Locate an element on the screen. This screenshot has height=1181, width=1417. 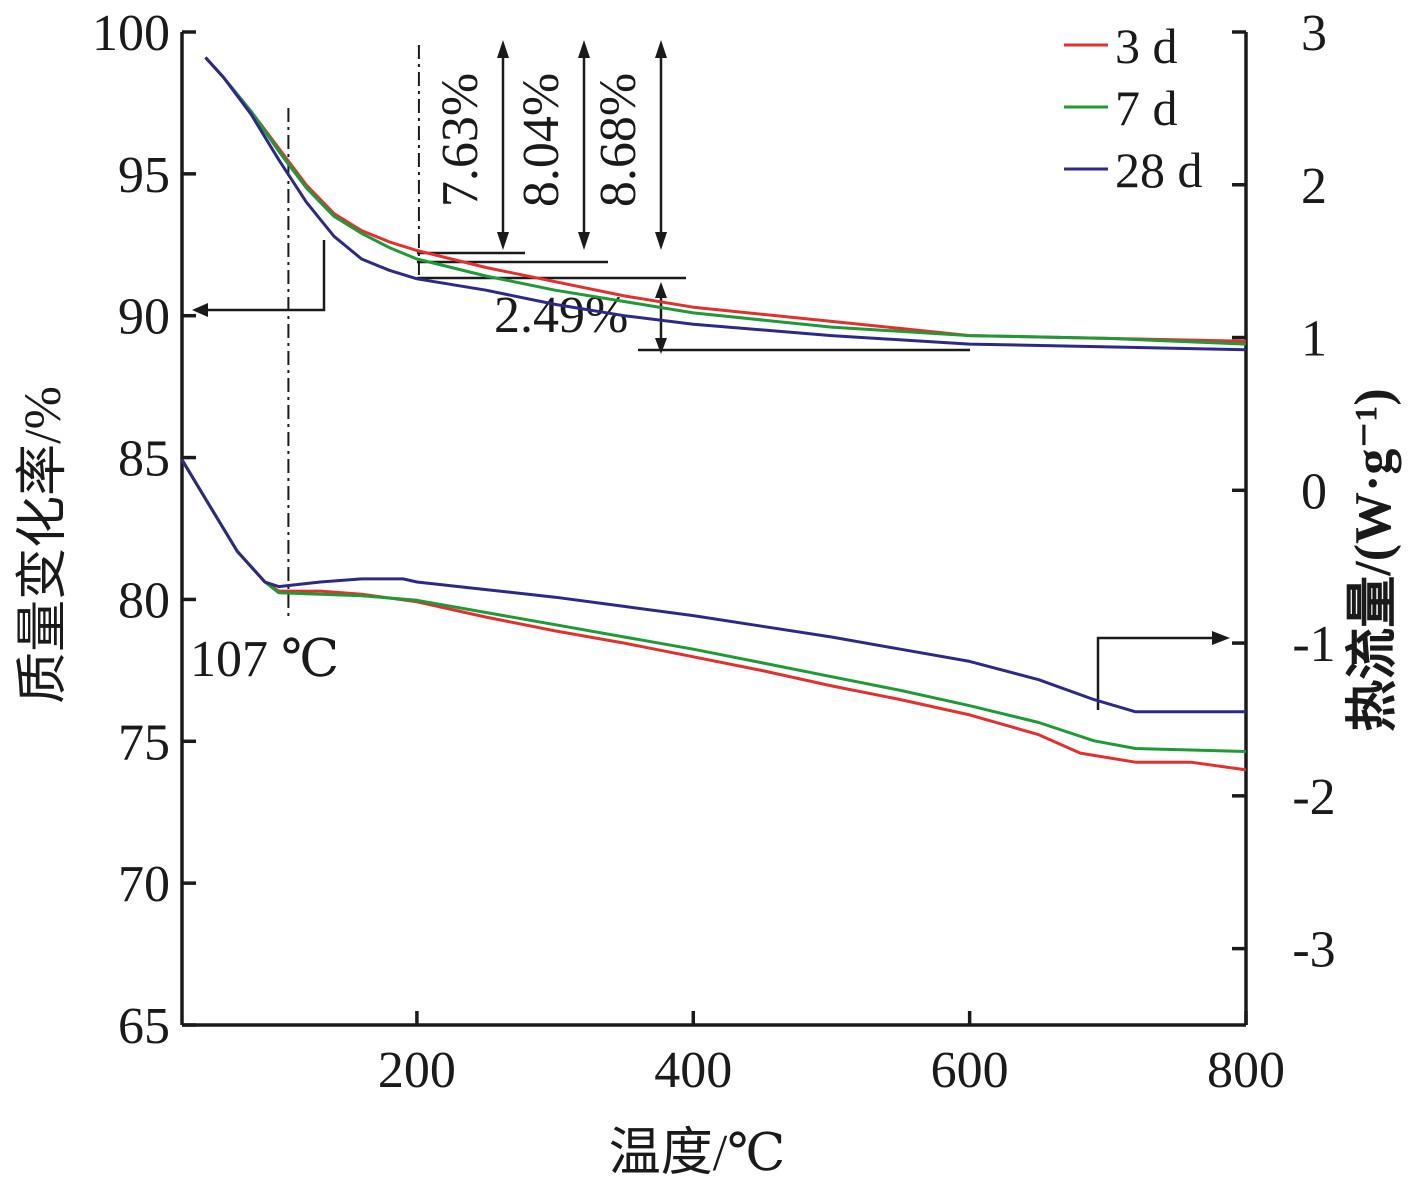
y-left-tick-label: 70 is located at coordinates (144, 884).